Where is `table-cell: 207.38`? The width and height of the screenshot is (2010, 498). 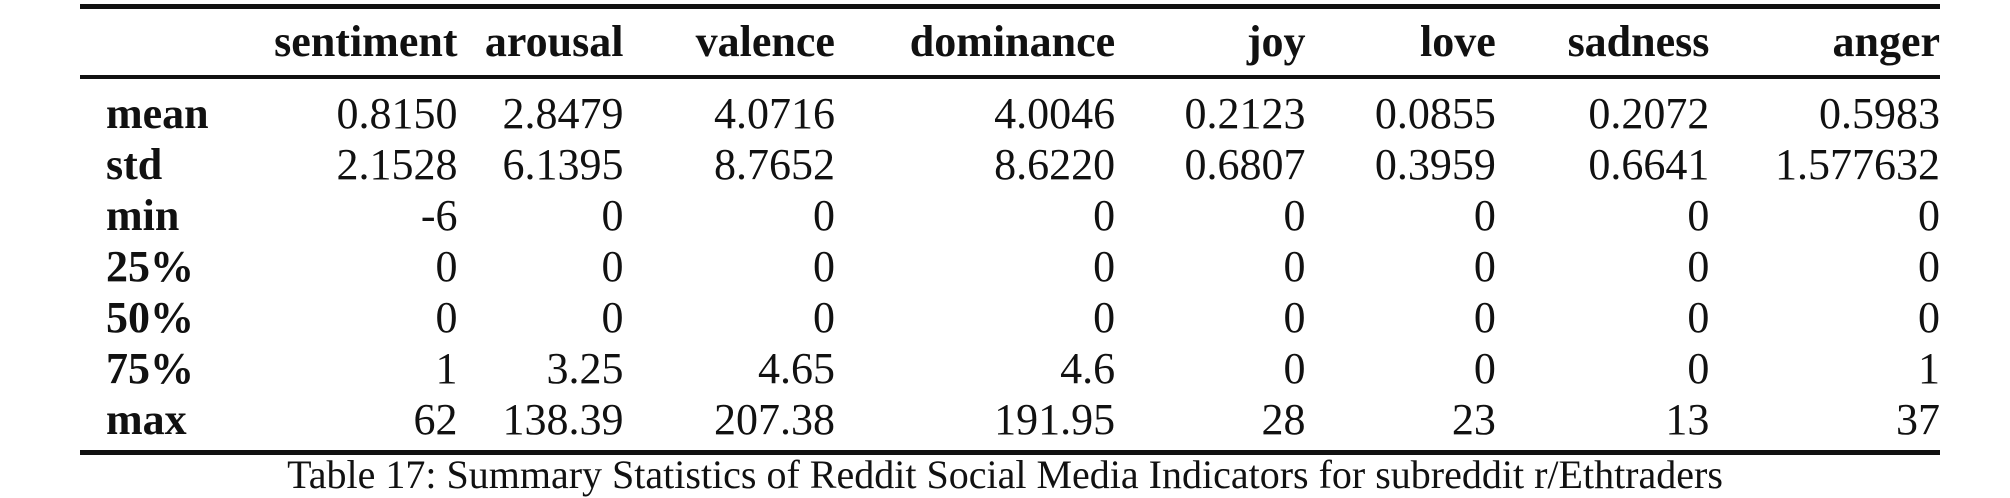 table-cell: 207.38 is located at coordinates (774, 419).